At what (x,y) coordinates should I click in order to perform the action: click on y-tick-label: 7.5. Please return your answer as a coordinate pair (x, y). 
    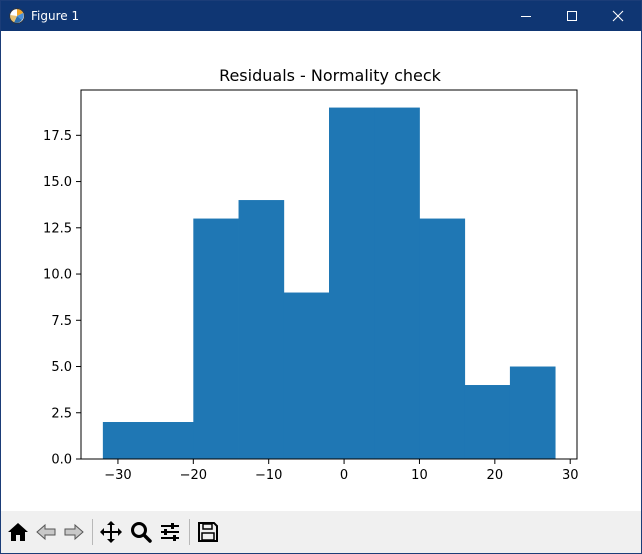
    Looking at the image, I should click on (61, 321).